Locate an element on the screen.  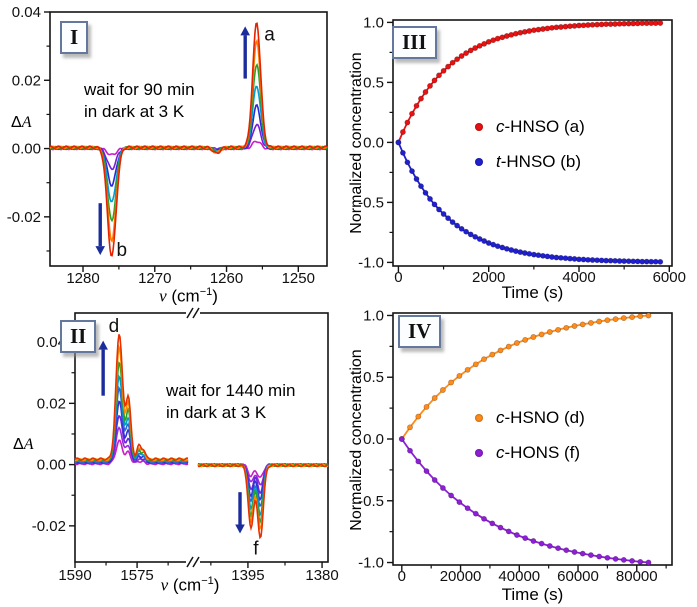
x-tick-label: 40000 is located at coordinates (519, 576).